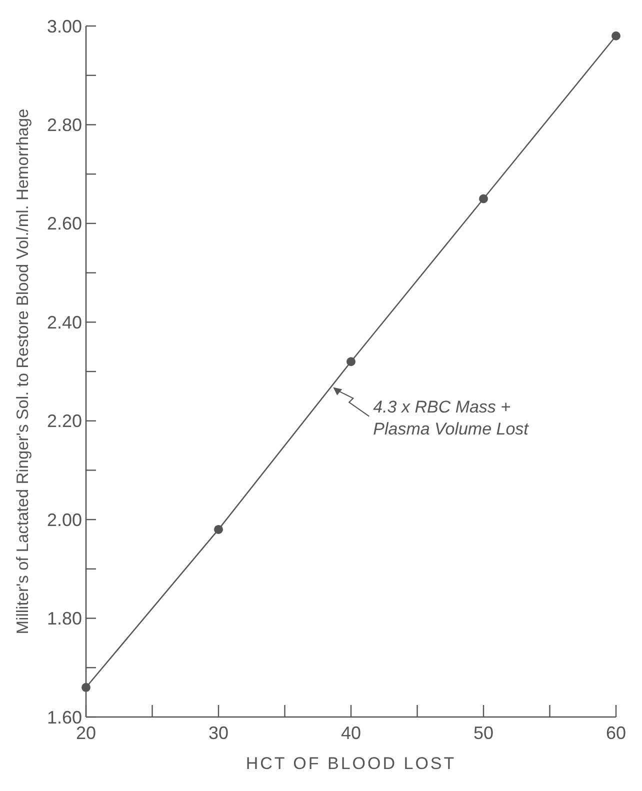  Describe the element at coordinates (483, 733) in the screenshot. I see `x-tick-label: 50` at that location.